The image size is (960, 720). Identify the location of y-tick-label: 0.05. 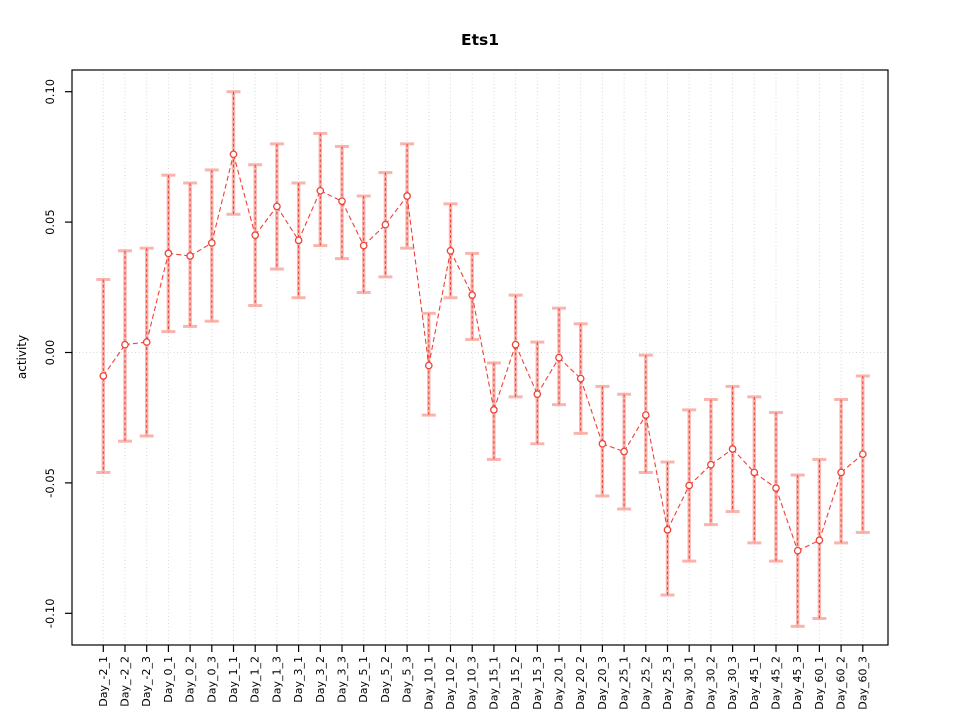
(50, 222).